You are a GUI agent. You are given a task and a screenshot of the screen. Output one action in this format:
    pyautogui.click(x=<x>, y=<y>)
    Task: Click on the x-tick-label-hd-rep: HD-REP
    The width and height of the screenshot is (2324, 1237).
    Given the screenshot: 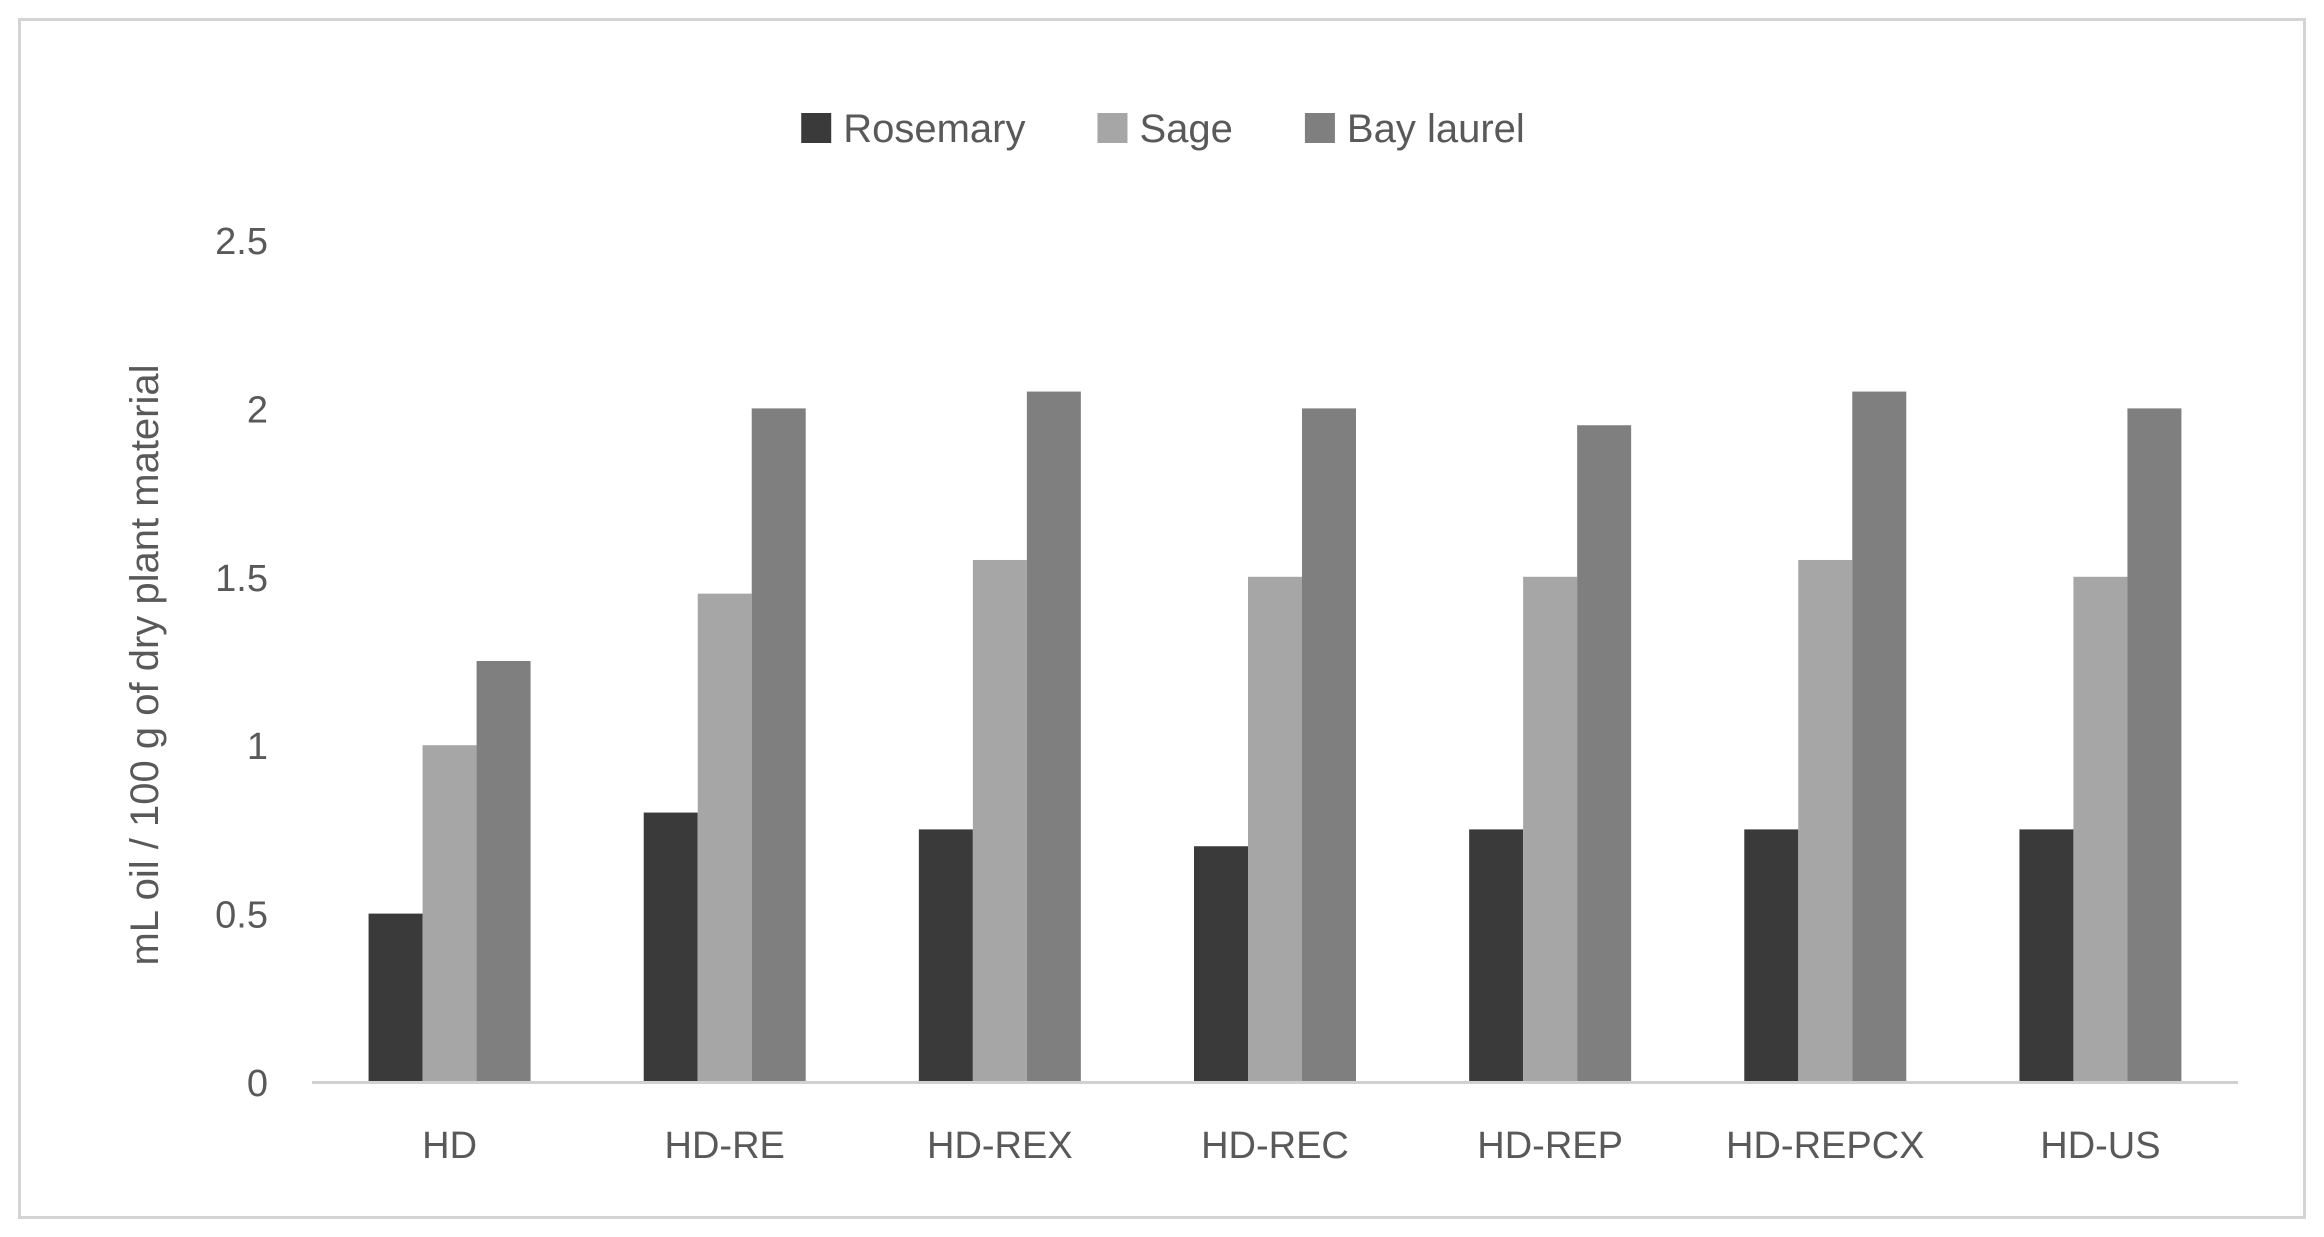 What is the action you would take?
    pyautogui.click(x=1550, y=1146)
    